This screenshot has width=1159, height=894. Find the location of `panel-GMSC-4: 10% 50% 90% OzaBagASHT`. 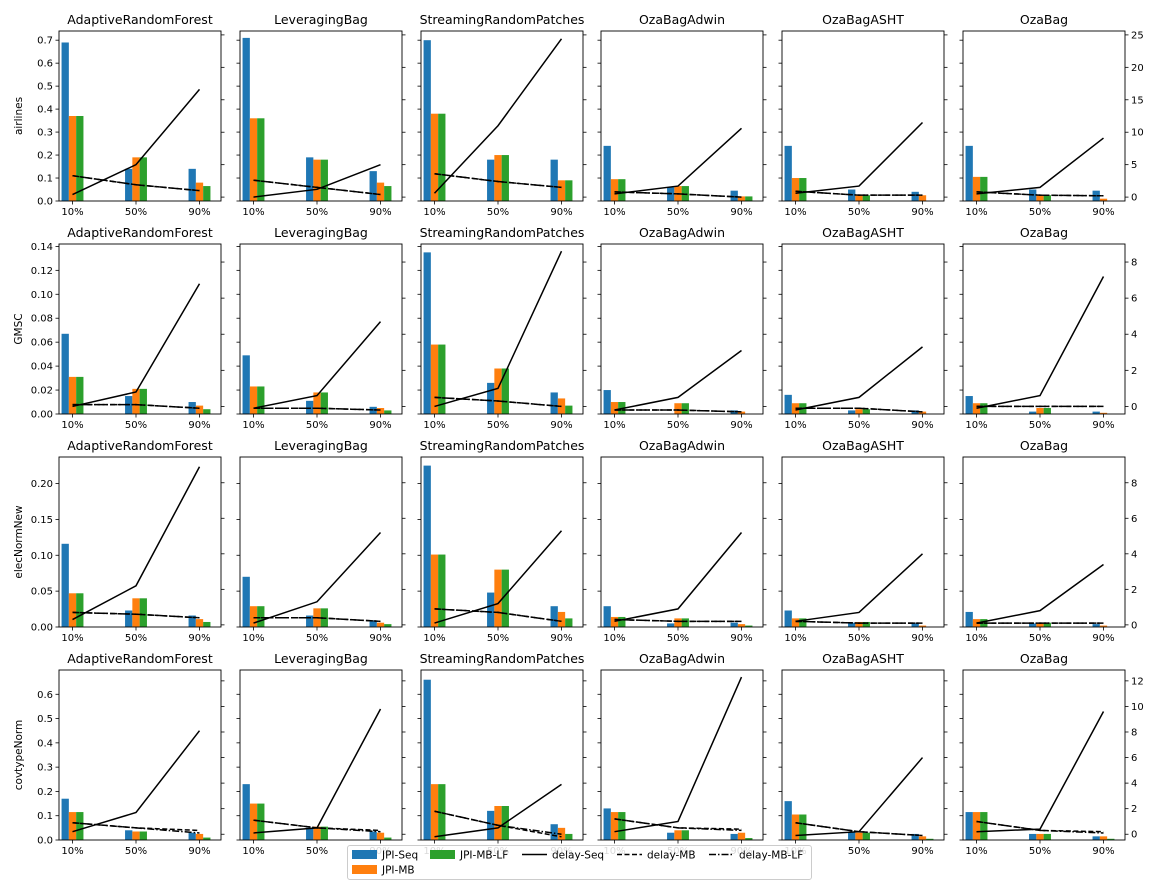

panel-GMSC-4: 10% 50% 90% OzaBagASHT is located at coordinates (863, 328).